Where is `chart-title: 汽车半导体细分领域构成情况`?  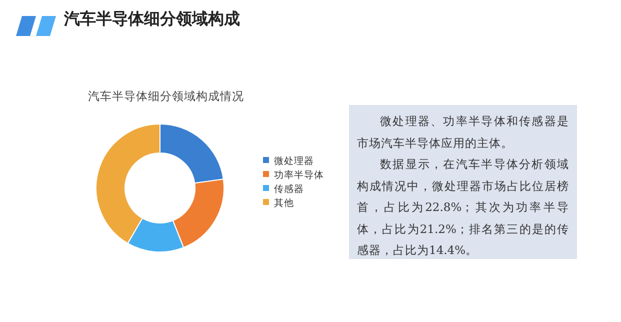
chart-title: 汽车半导体细分领域构成情况 is located at coordinates (166, 96).